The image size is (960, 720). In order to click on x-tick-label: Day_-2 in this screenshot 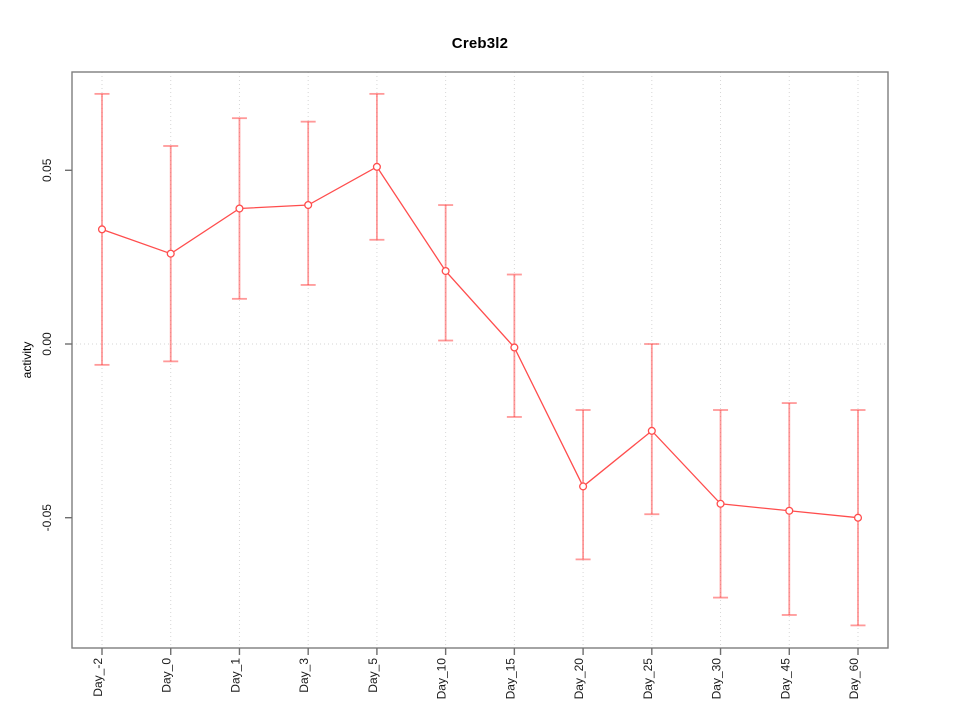, I will do `click(98, 677)`.